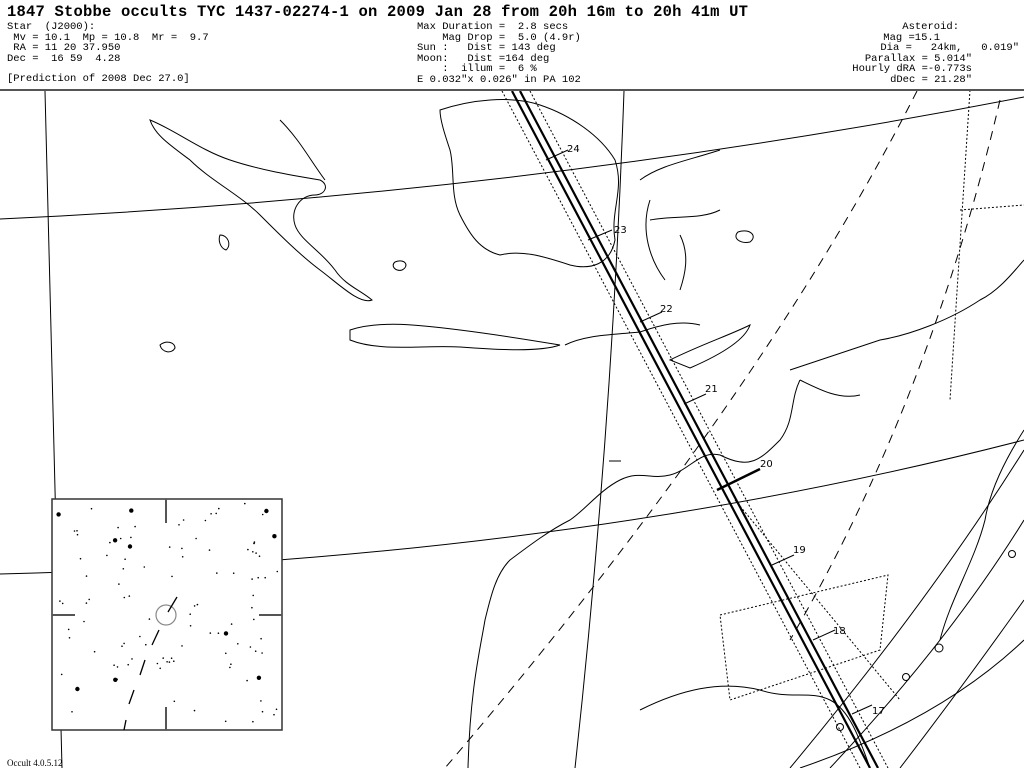  What do you see at coordinates (302, 150) in the screenshot?
I see `malay-coast` at bounding box center [302, 150].